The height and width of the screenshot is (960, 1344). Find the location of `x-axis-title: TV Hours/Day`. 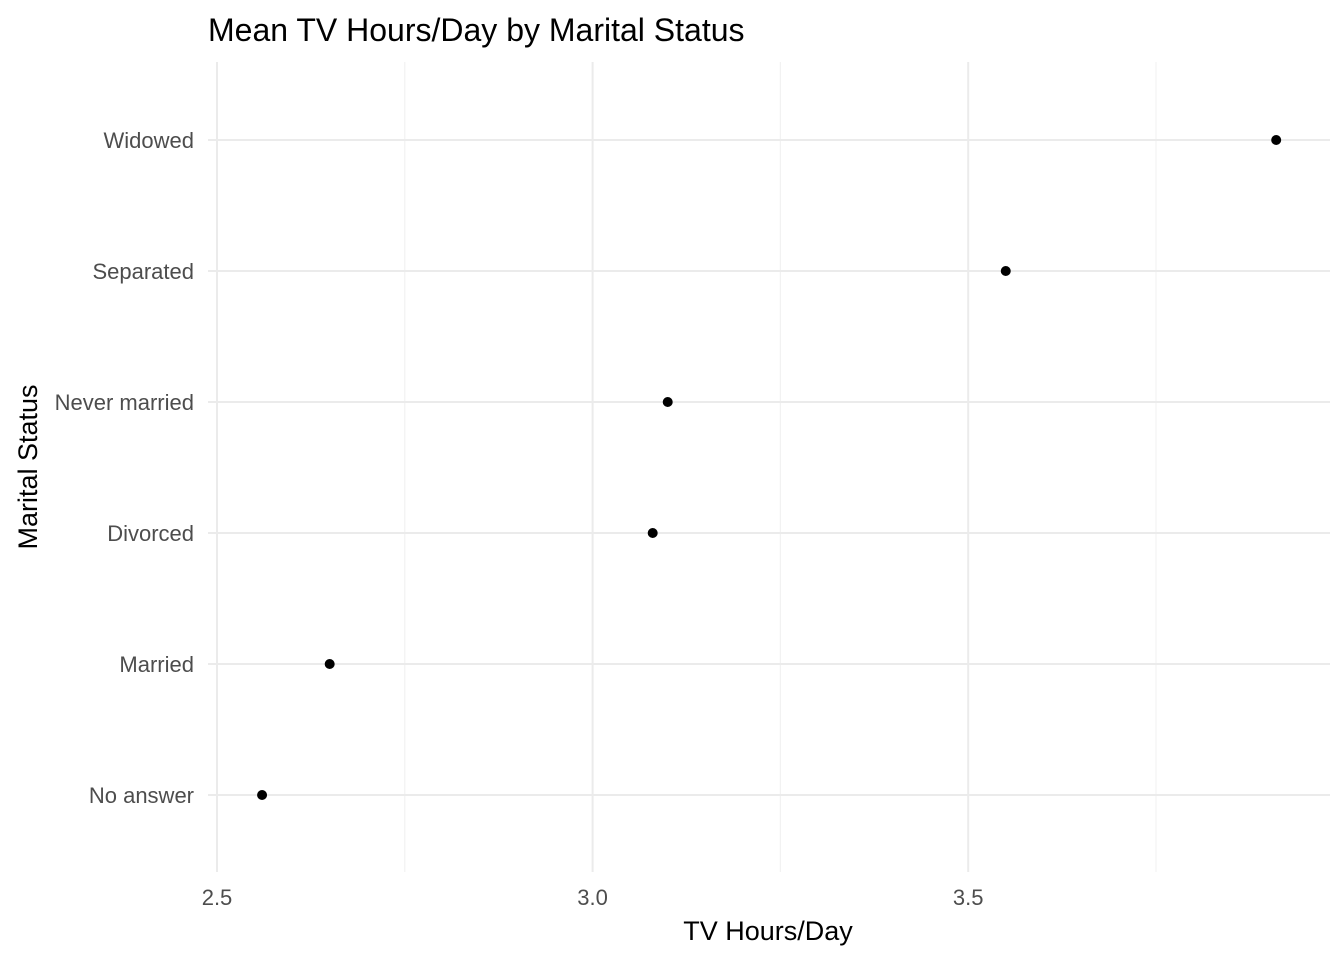

x-axis-title: TV Hours/Day is located at coordinates (768, 931).